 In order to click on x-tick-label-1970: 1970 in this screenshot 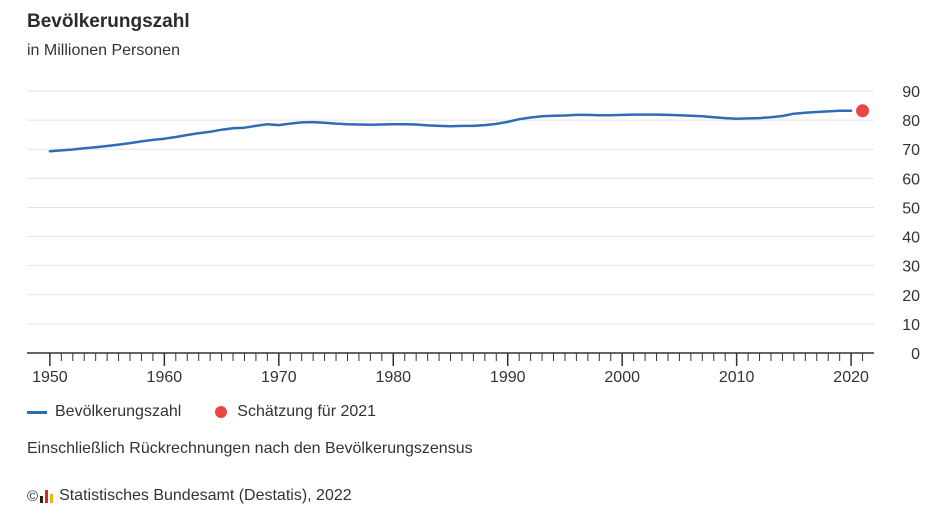, I will do `click(279, 377)`.